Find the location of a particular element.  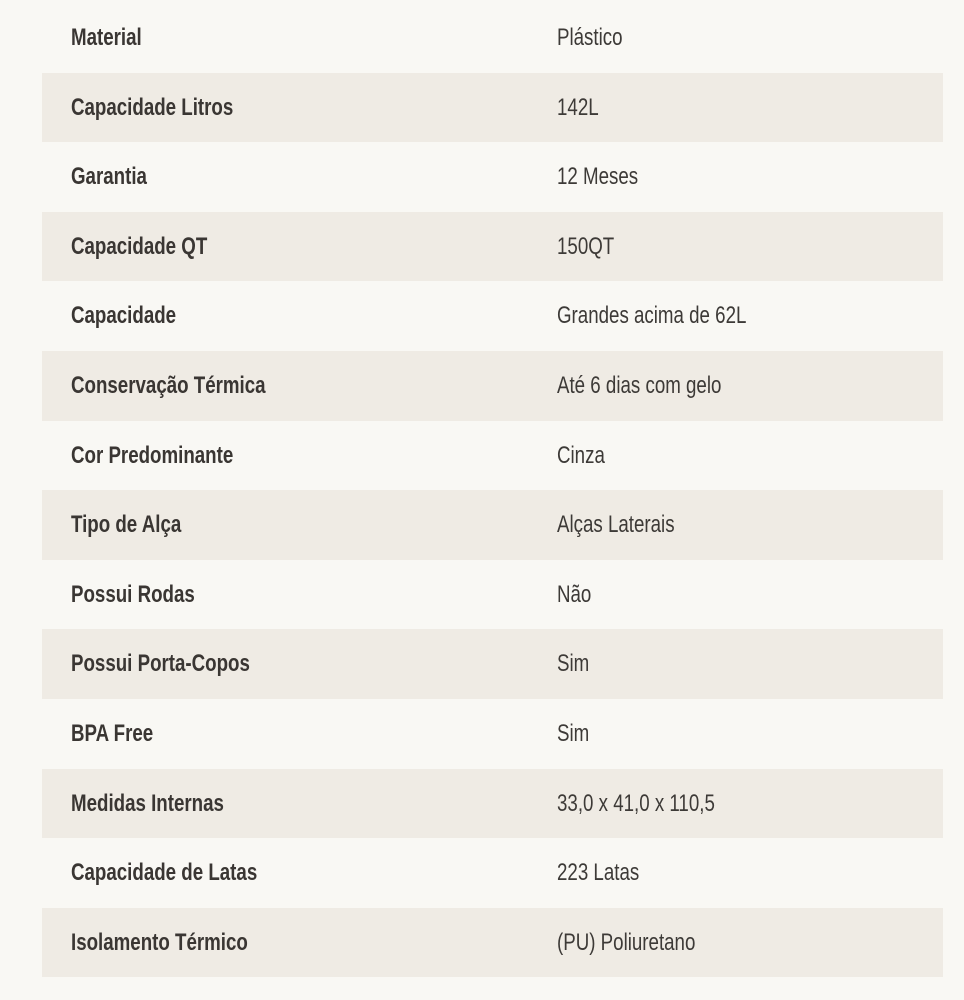

spec-label: Cor Predominante is located at coordinates (152, 455).